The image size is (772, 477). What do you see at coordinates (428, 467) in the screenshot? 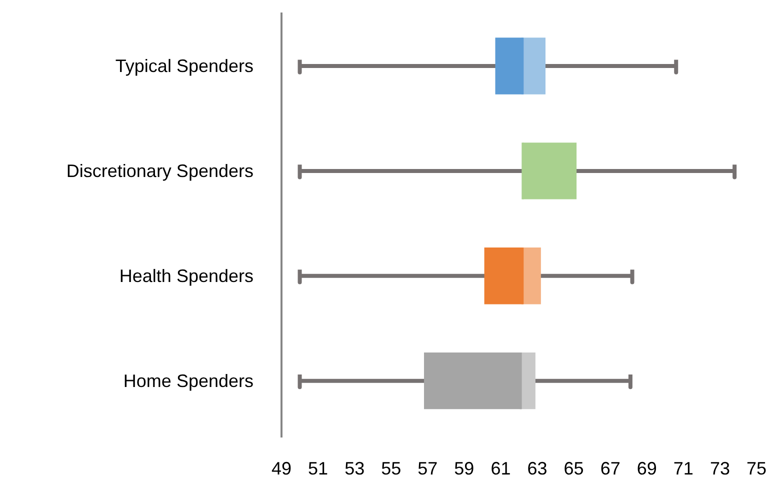
I see `x-tick-label: 57` at bounding box center [428, 467].